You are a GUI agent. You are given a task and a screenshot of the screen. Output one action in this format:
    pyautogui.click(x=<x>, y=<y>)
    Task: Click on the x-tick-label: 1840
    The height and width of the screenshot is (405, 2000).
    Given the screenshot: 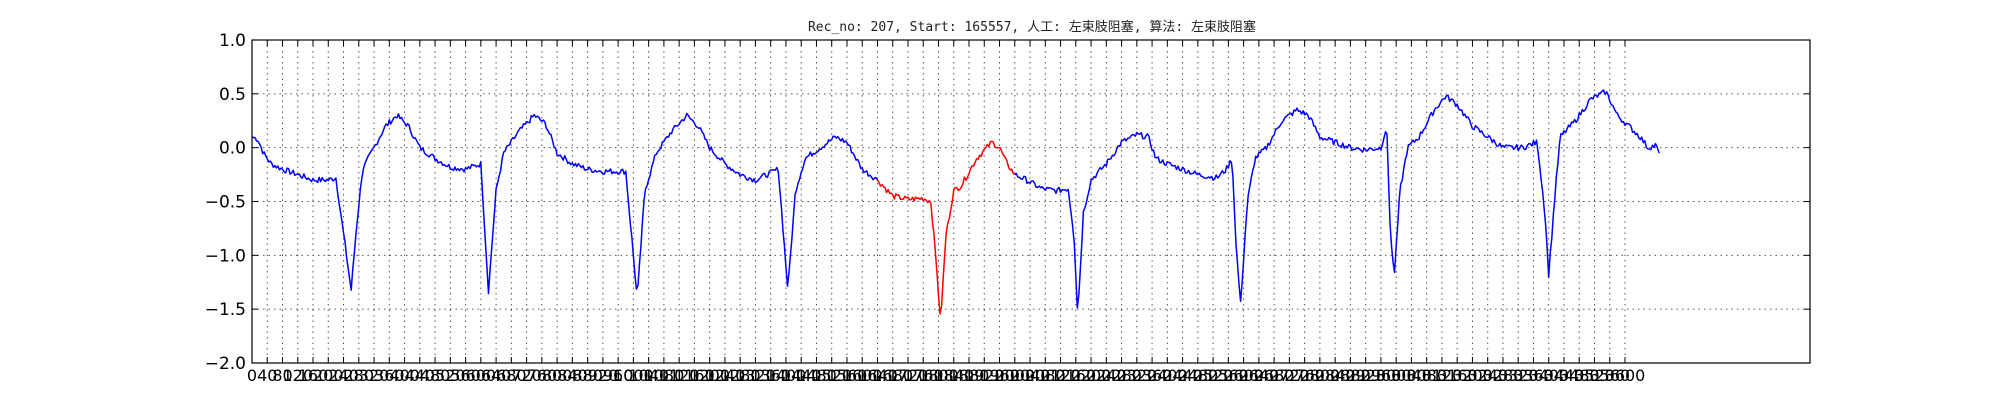 What is the action you would take?
    pyautogui.click(x=953, y=375)
    